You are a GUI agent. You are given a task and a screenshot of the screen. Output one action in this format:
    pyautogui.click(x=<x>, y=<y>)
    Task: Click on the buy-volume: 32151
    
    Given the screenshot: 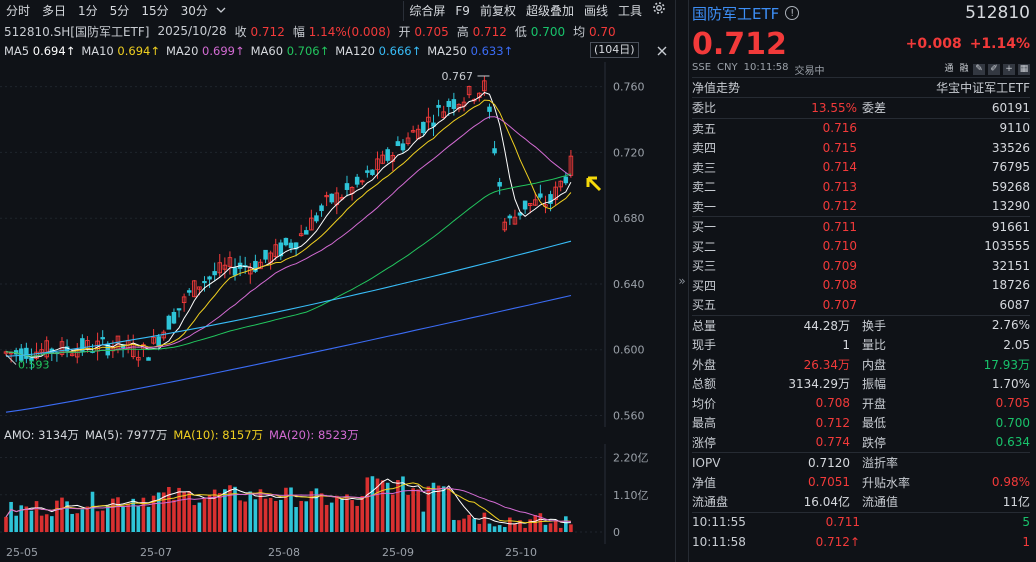 What is the action you would take?
    pyautogui.click(x=1010, y=265)
    